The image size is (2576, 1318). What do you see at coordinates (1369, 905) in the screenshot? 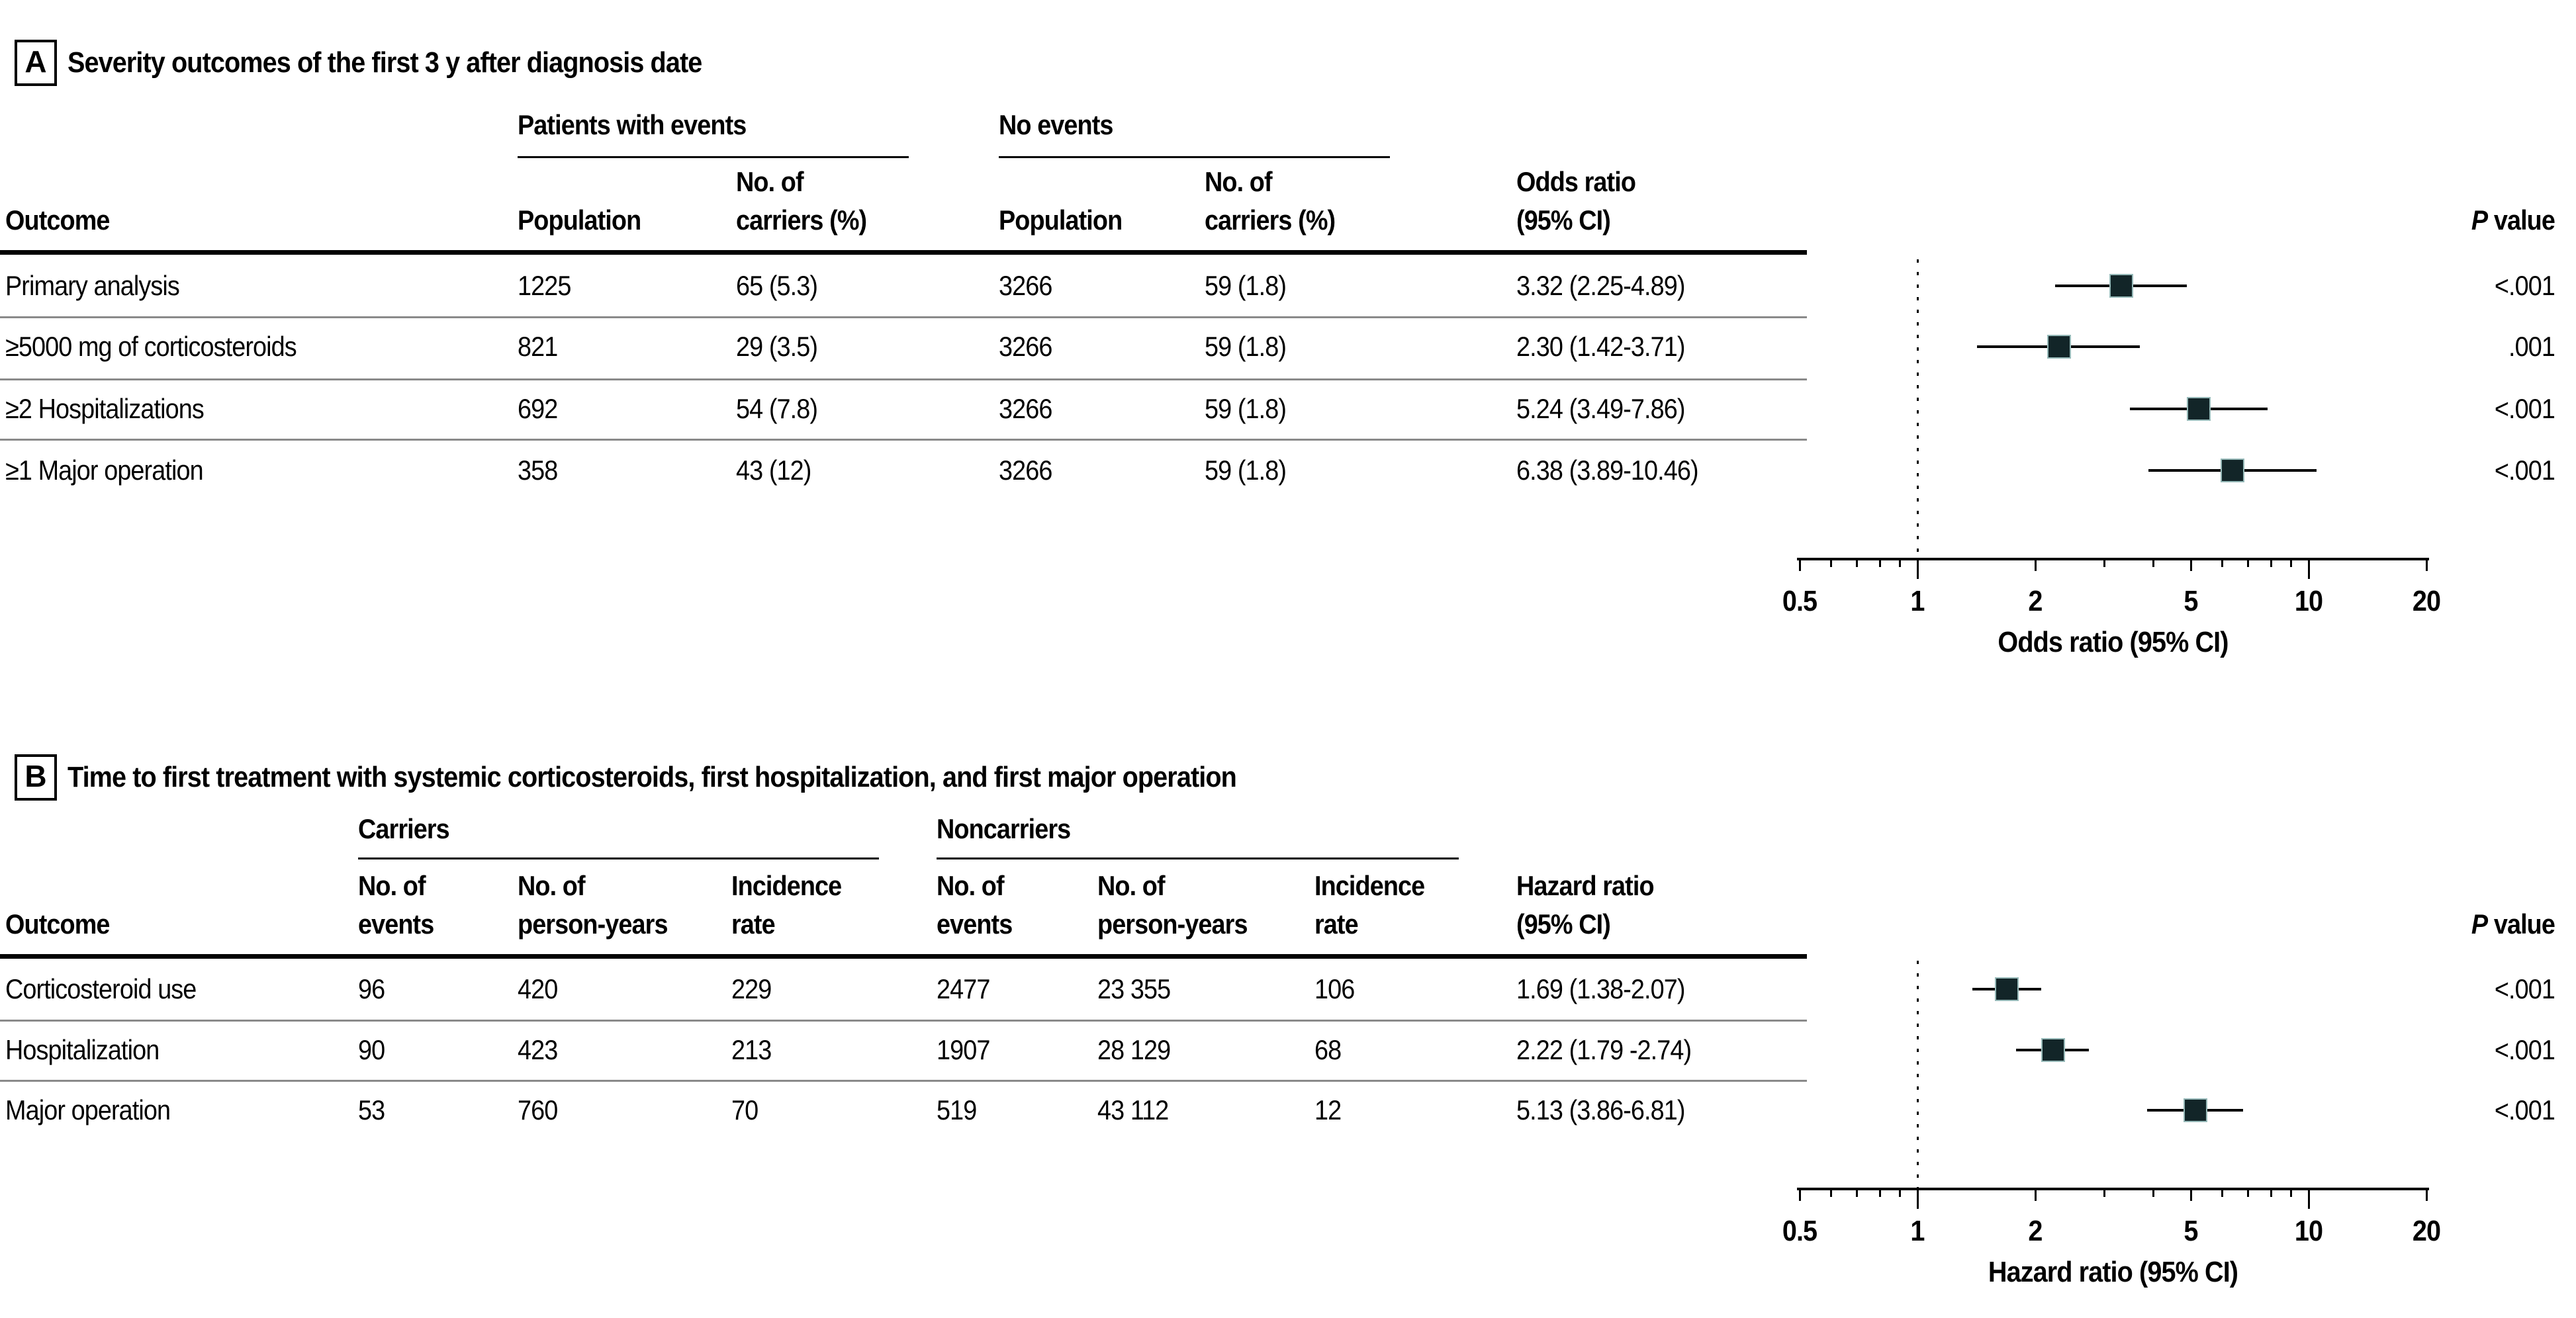
I see `column-header-incidence-rate-2: Incidence rate` at bounding box center [1369, 905].